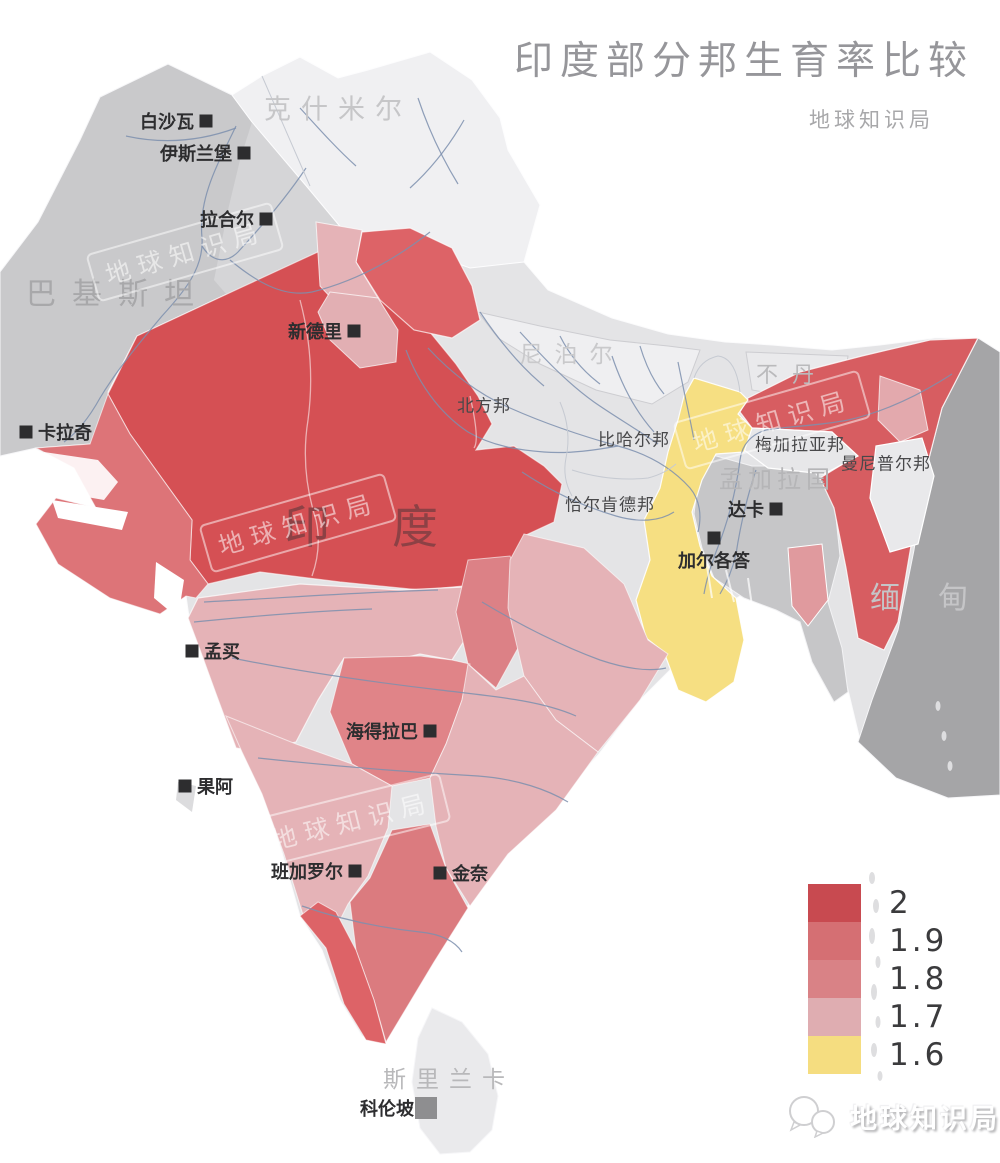 The width and height of the screenshot is (1000, 1163). What do you see at coordinates (902, 495) in the screenshot?
I see `region-manipur` at bounding box center [902, 495].